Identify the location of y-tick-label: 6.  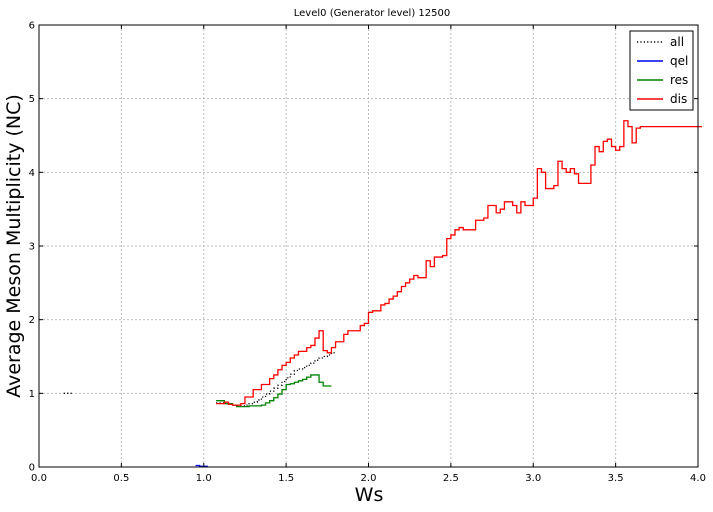
(32, 26).